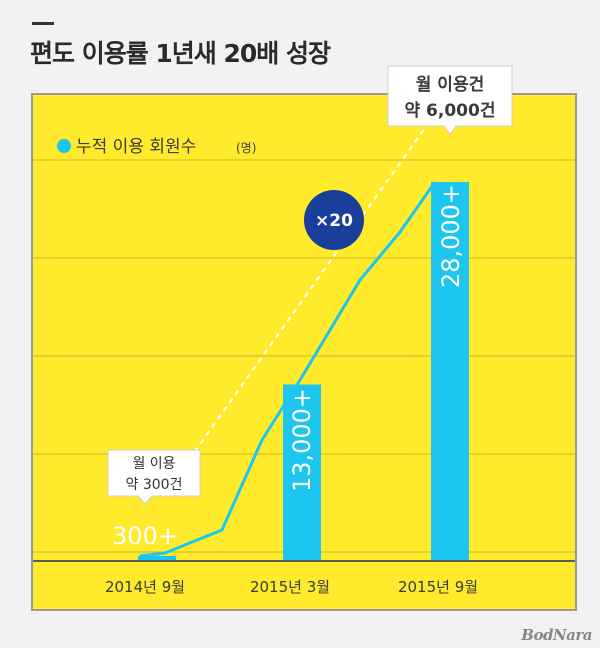 The image size is (600, 648). Describe the element at coordinates (136, 147) in the screenshot. I see `legend-label: 누적 이용 회원수` at that location.